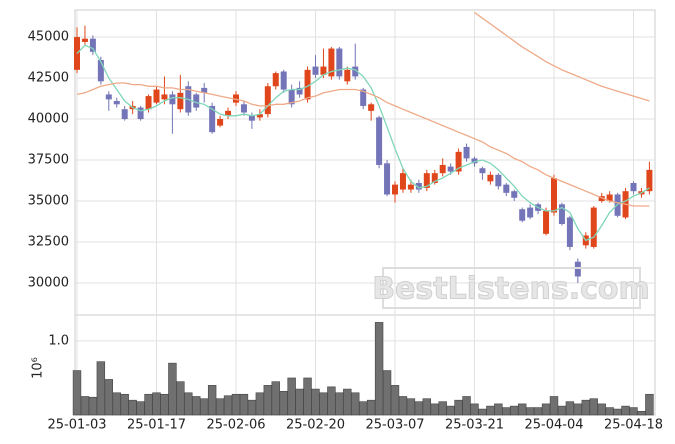 The height and width of the screenshot is (444, 675). Describe the element at coordinates (48, 283) in the screenshot. I see `y-tick-label: 30000` at that location.